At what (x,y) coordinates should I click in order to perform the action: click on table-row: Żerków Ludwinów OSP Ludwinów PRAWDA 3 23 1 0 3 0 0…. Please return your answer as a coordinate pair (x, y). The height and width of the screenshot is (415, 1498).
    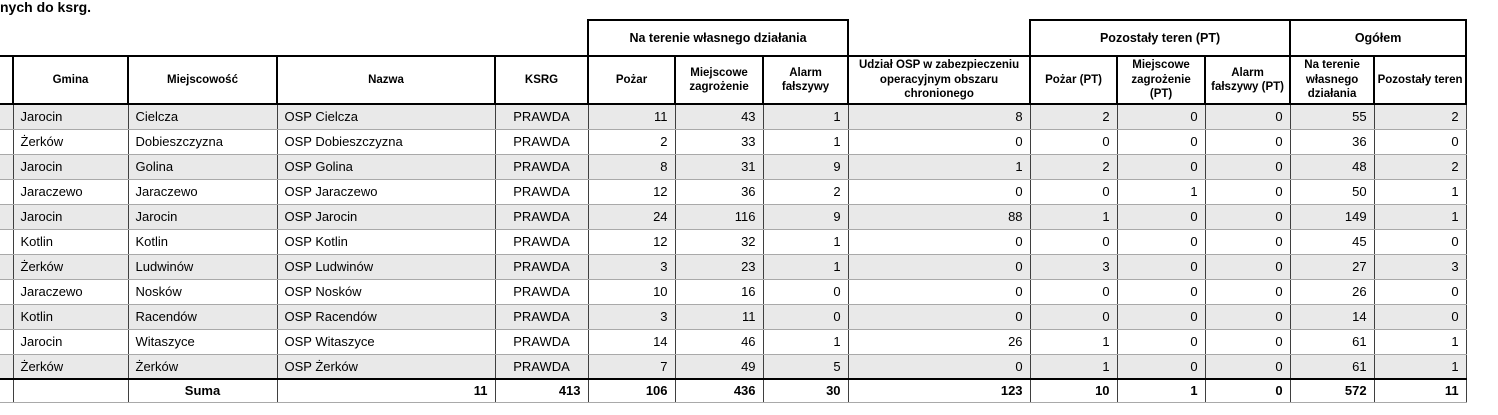
    Looking at the image, I should click on (733, 267).